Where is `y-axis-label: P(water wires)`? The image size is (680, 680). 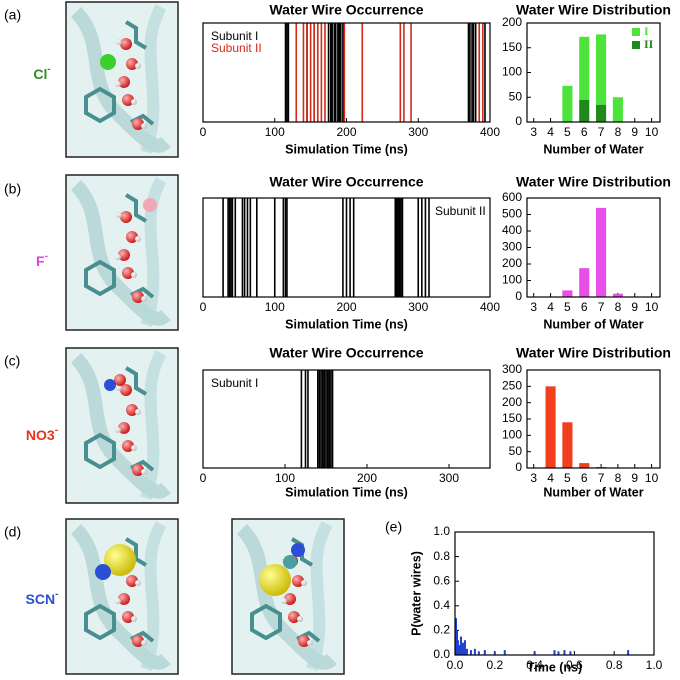
y-axis-label: P(water wires) is located at coordinates (416, 593).